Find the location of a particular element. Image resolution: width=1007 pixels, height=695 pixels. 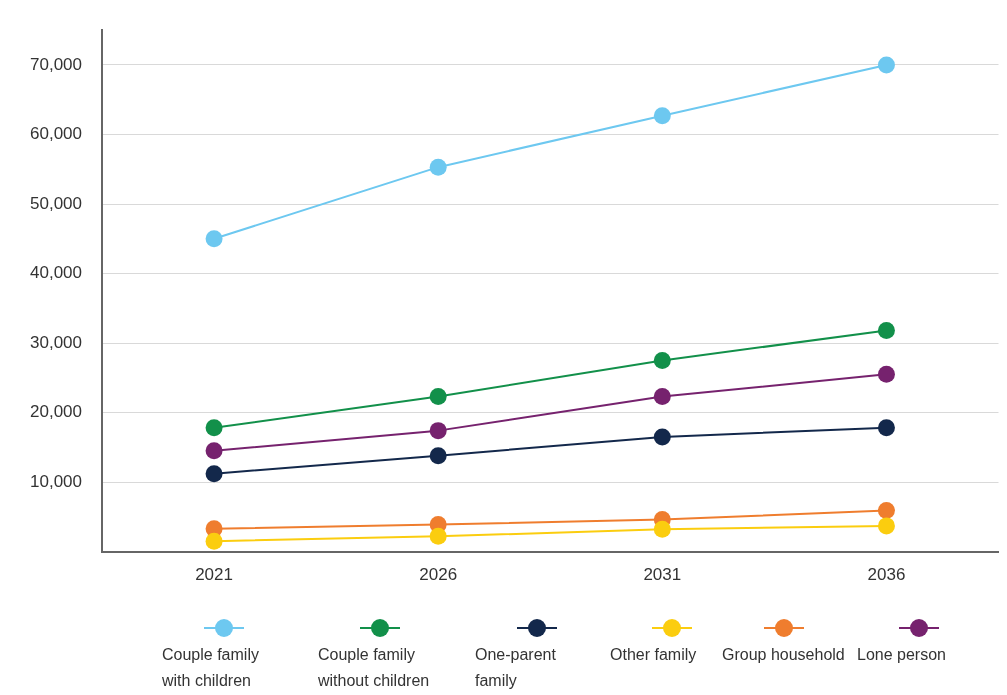

x-tick-label: 2031 is located at coordinates (662, 575).